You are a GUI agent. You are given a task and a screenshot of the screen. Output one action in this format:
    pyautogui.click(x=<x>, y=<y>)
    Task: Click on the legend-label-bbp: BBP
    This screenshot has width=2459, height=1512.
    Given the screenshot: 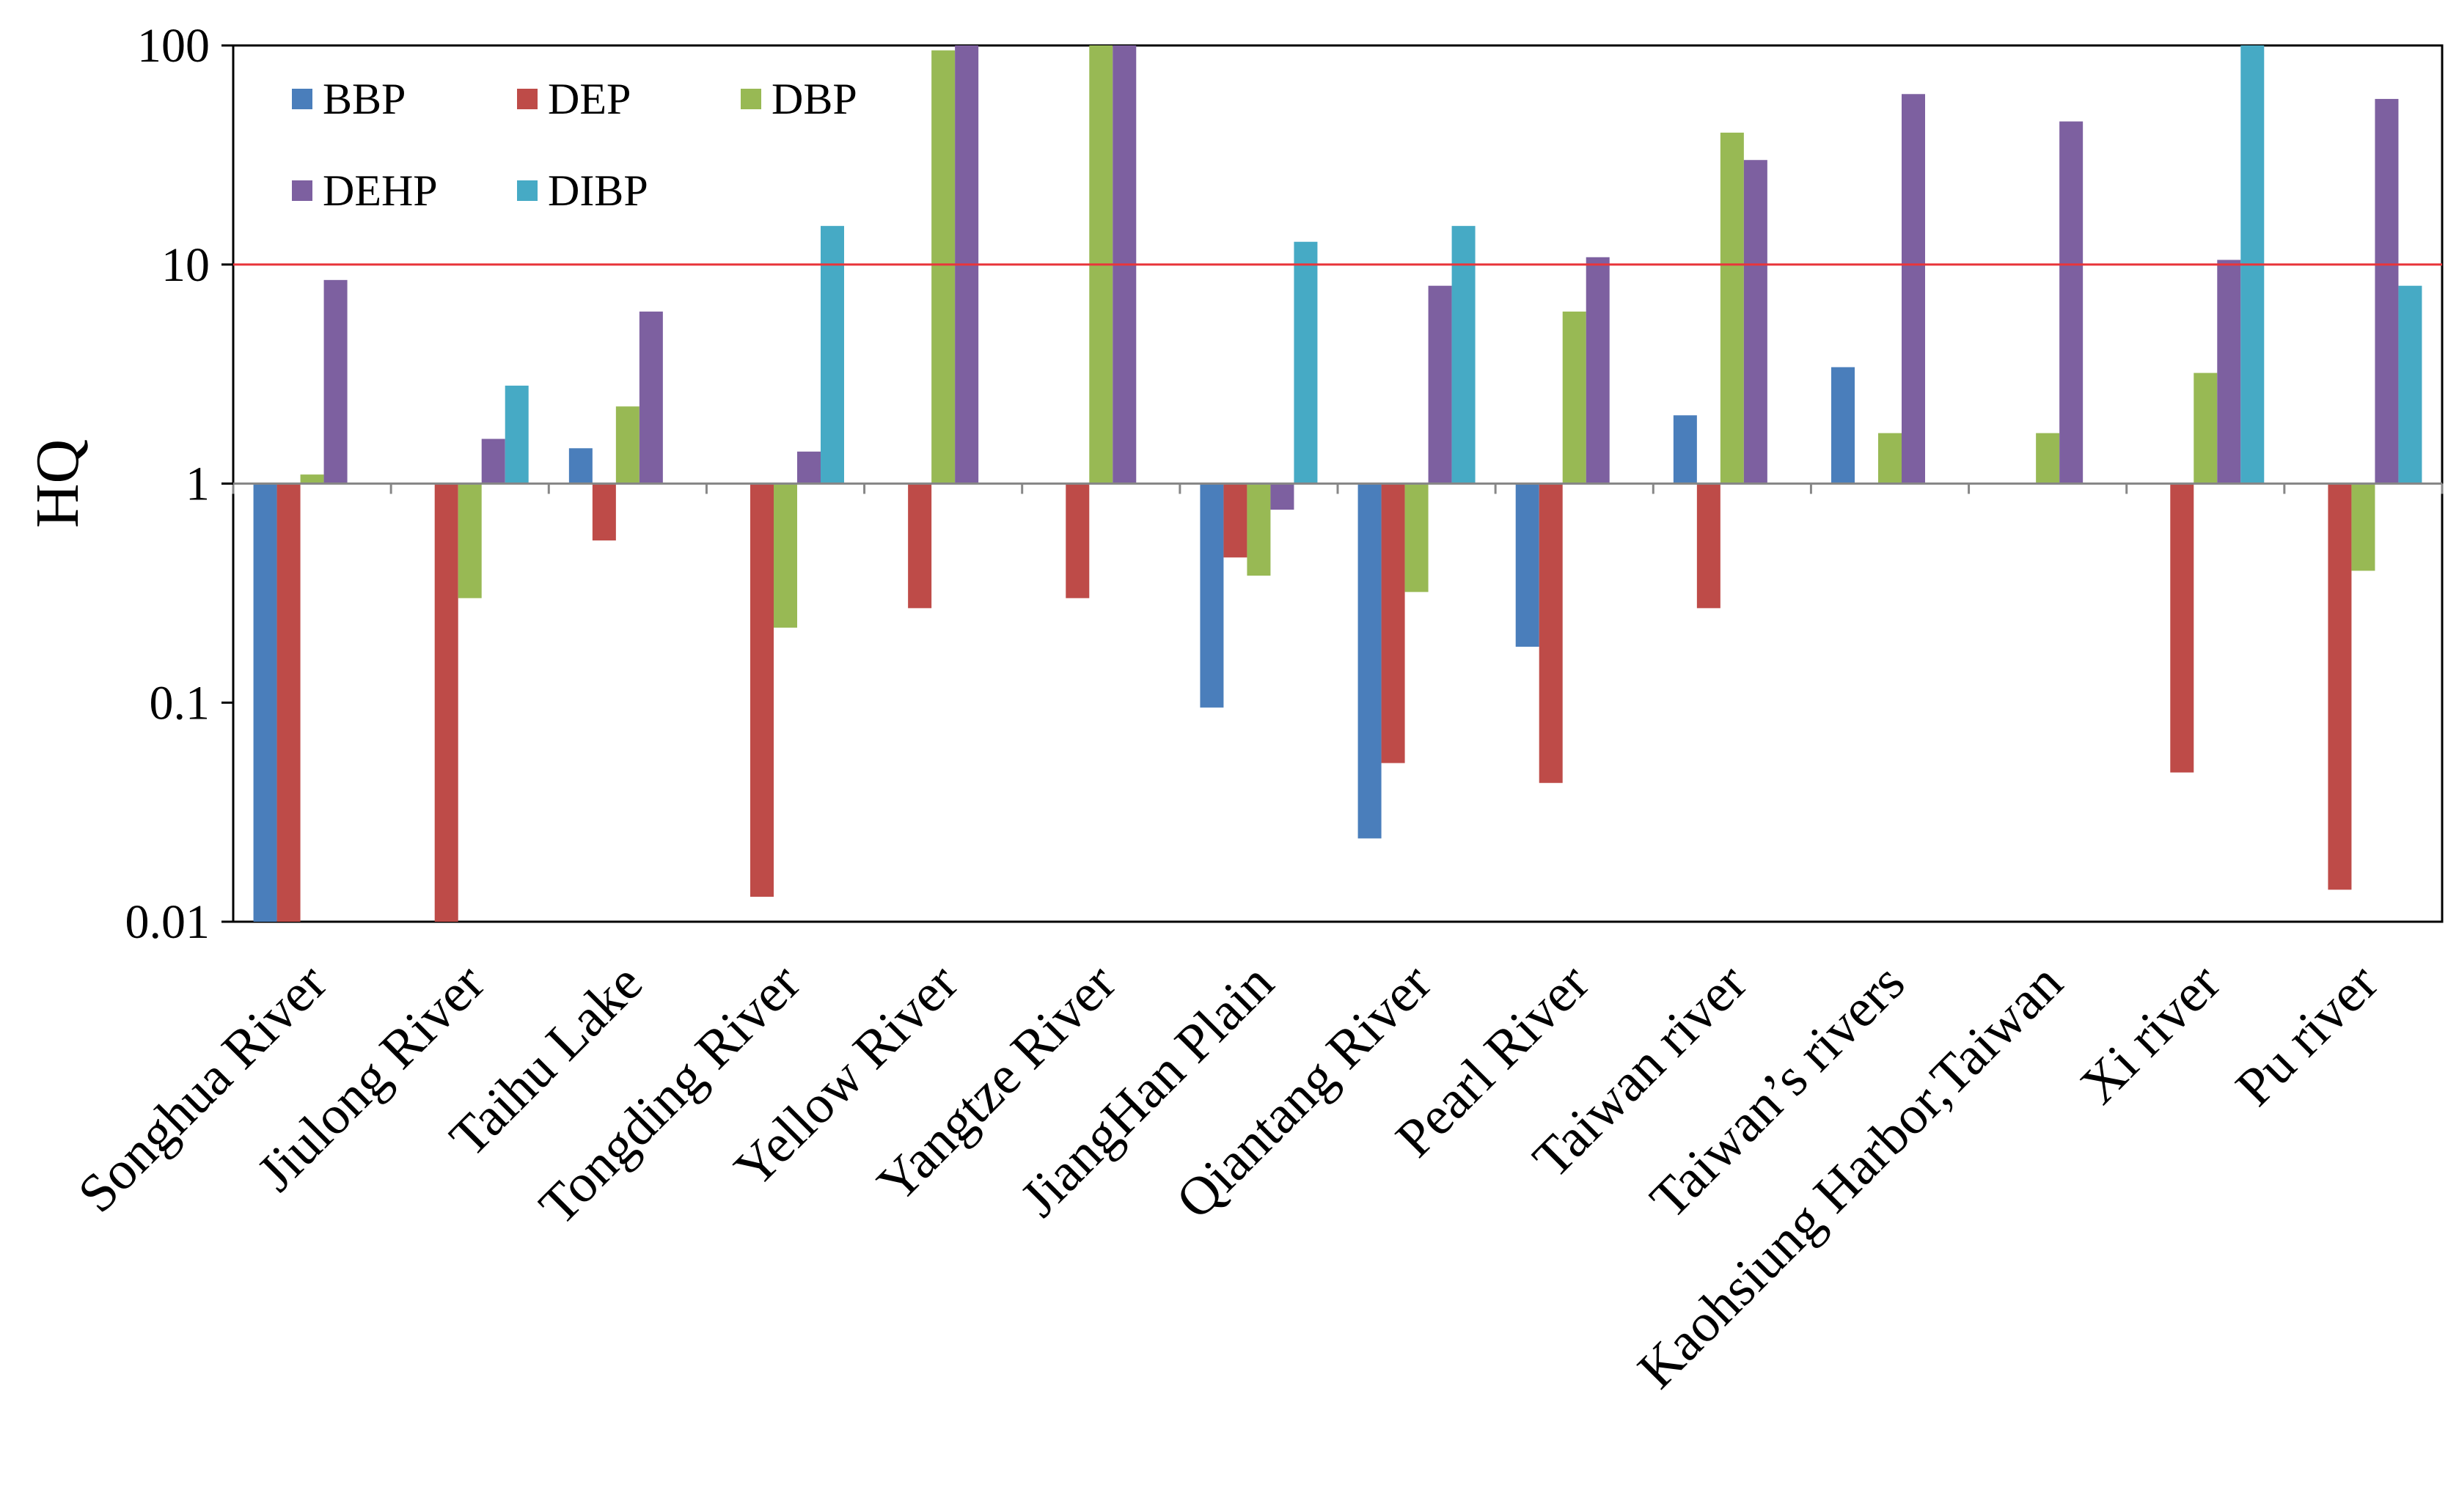 What is the action you would take?
    pyautogui.click(x=364, y=99)
    